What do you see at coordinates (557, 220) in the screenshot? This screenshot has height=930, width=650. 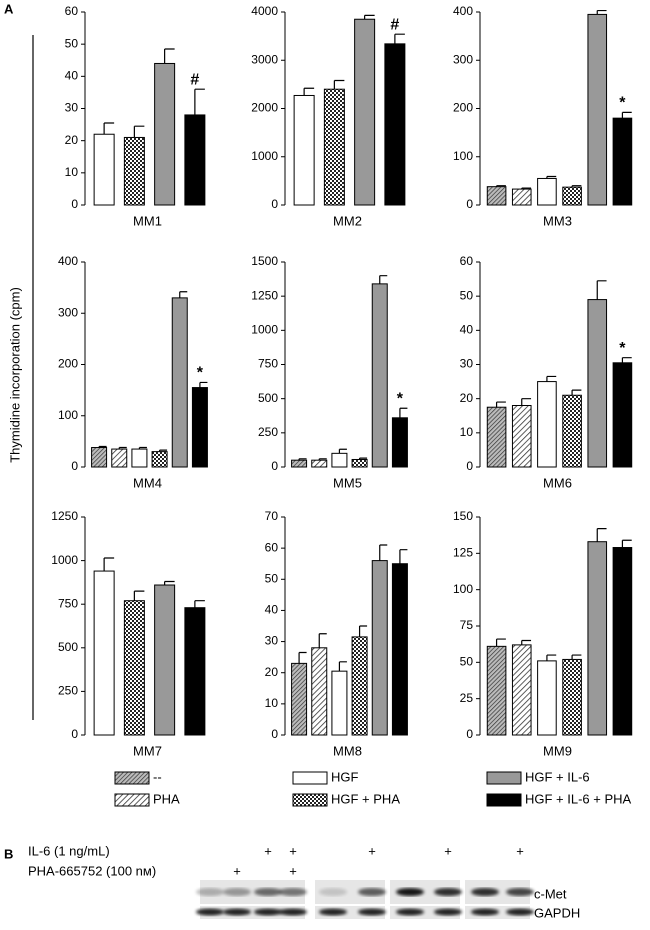 I see `chart-title: MM3` at bounding box center [557, 220].